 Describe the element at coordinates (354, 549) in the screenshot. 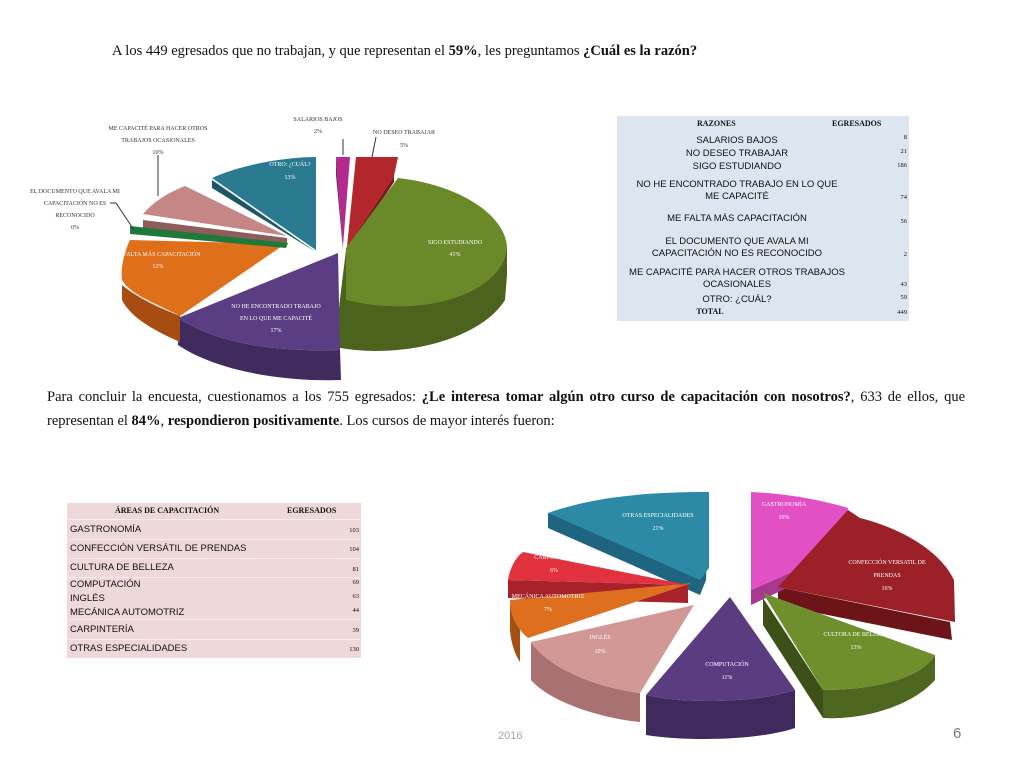

I see `table-row-value: 104` at that location.